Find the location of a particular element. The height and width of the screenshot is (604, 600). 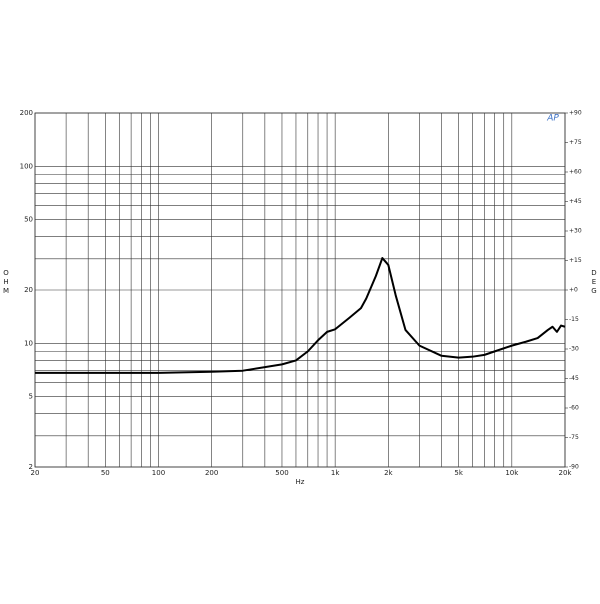

y2-tick-label: -30 is located at coordinates (574, 349).